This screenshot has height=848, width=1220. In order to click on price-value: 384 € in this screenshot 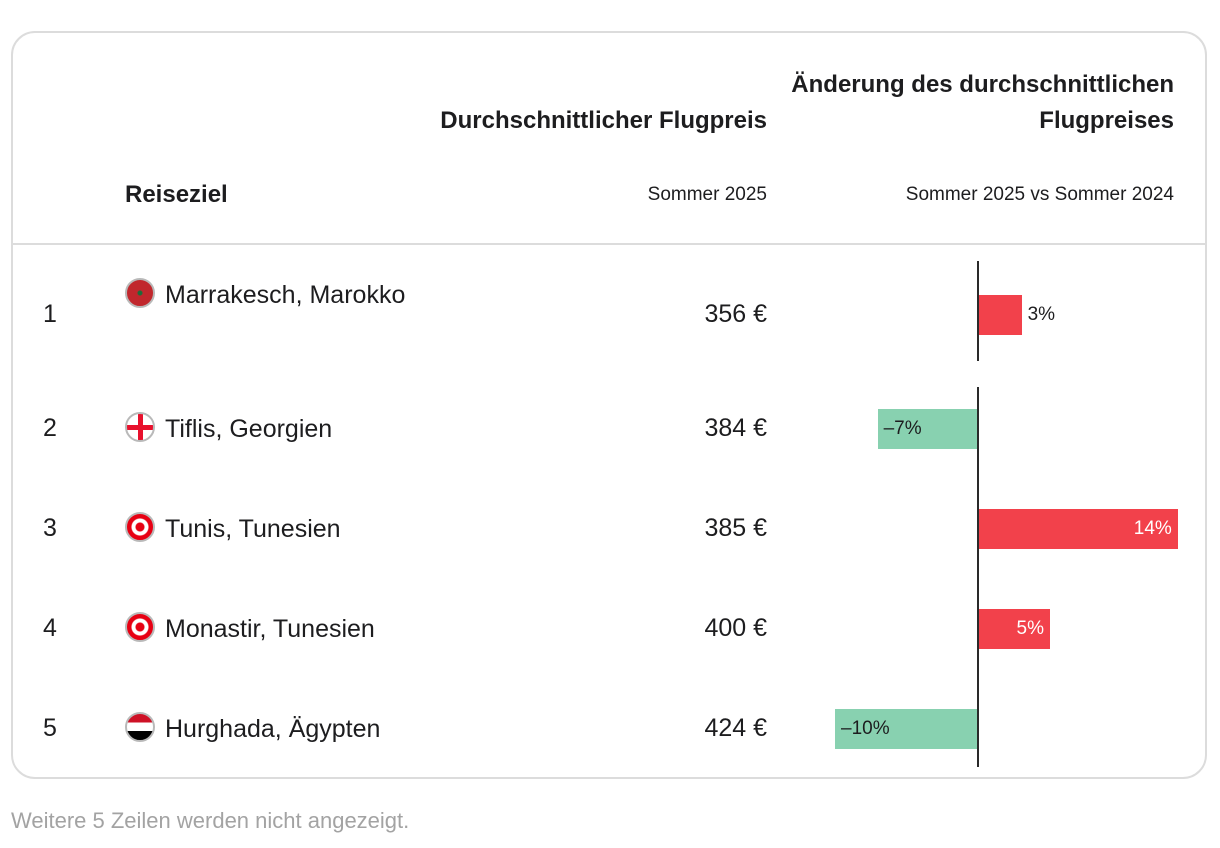, I will do `click(735, 428)`.